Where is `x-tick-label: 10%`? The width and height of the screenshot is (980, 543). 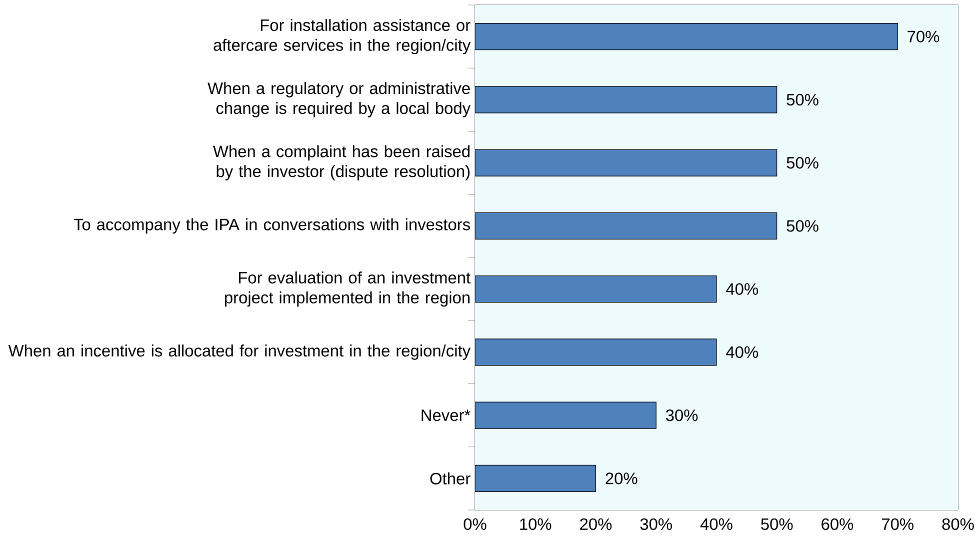 x-tick-label: 10% is located at coordinates (536, 524).